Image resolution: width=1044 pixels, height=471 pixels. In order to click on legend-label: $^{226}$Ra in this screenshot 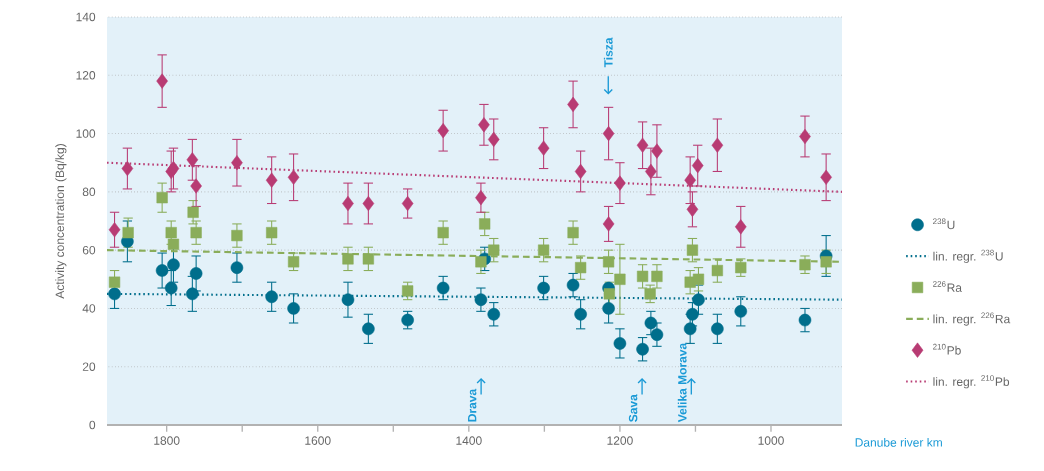, I will do `click(947, 286)`.